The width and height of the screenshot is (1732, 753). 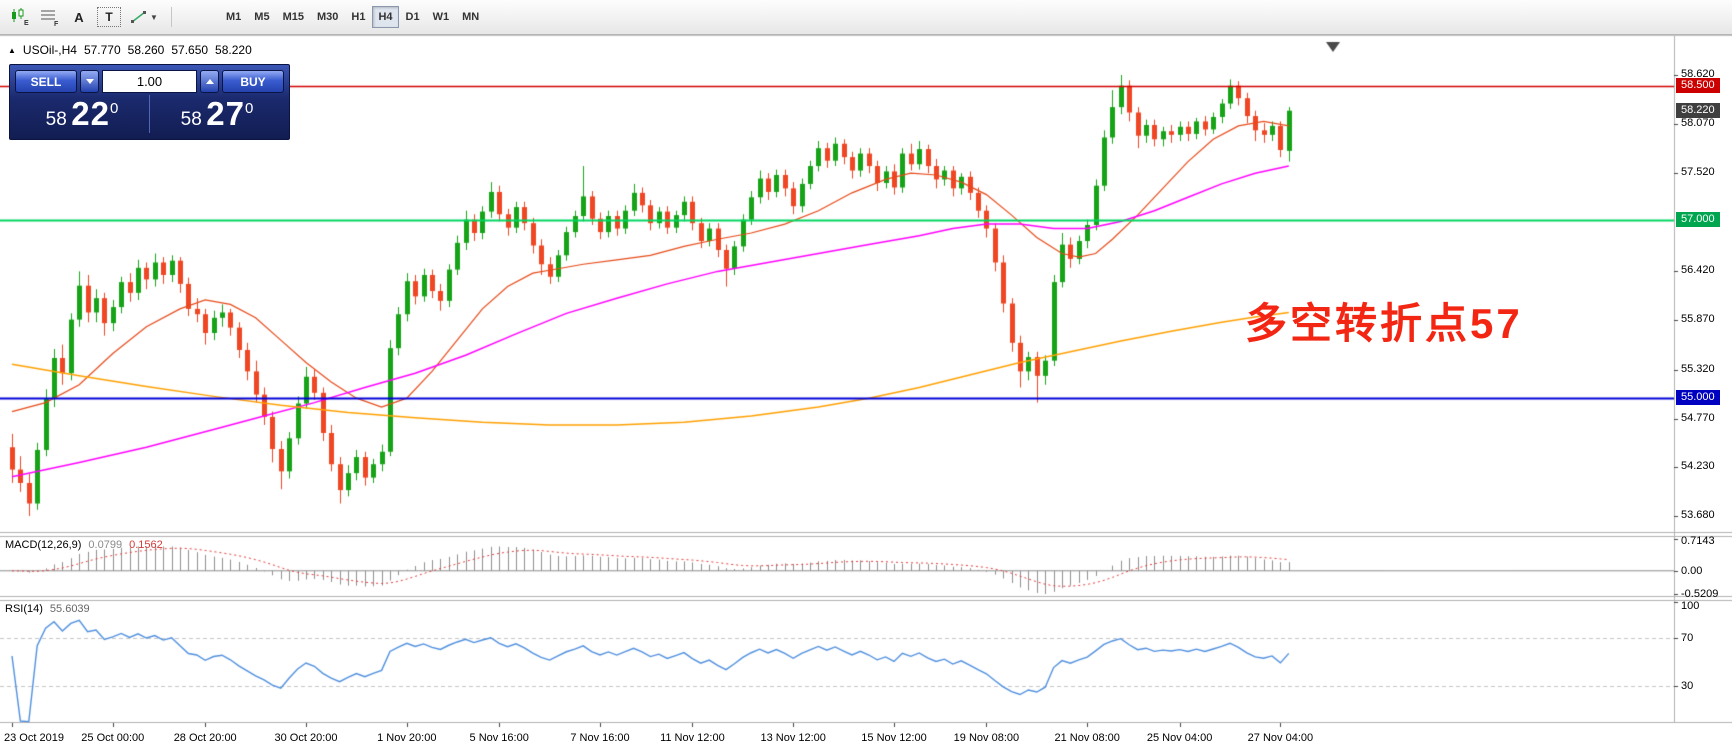 I want to click on timeframe-group: M1 M5 M15 M30 H1 H4 D1 W1 MN, so click(x=352, y=17).